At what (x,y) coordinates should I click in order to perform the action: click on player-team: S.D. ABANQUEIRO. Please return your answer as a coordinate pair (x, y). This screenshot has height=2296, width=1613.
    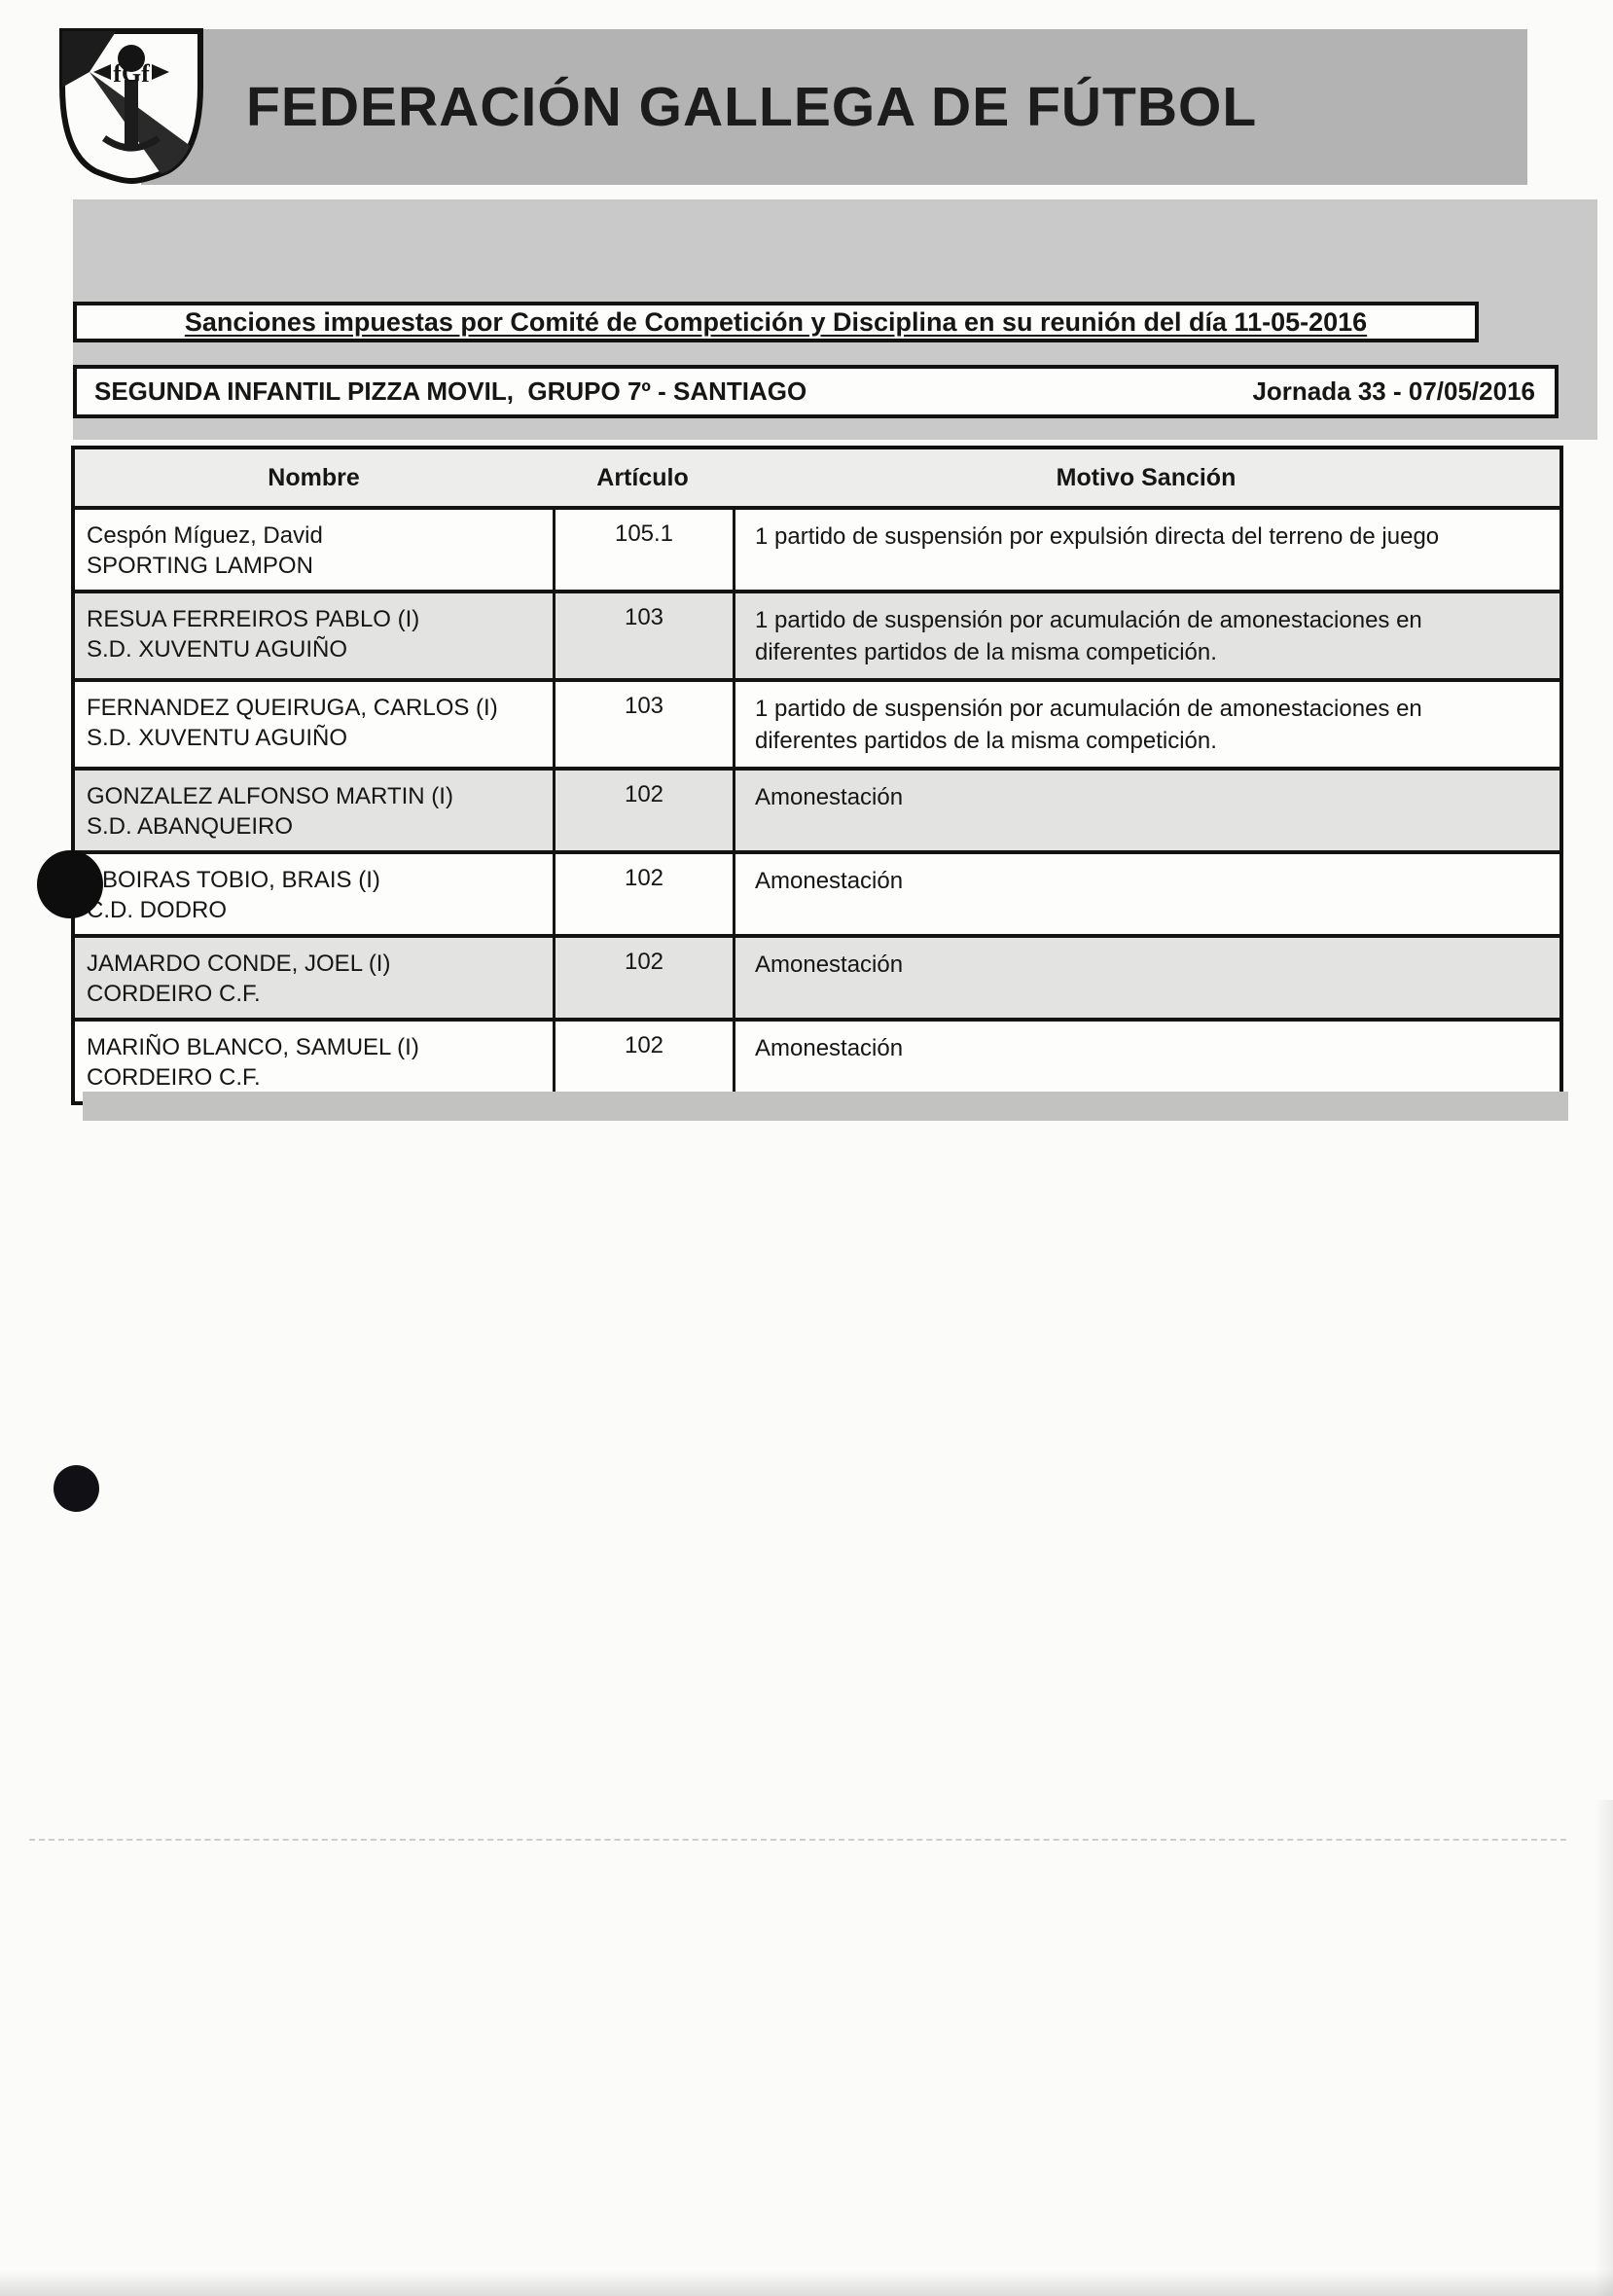
    Looking at the image, I should click on (190, 826).